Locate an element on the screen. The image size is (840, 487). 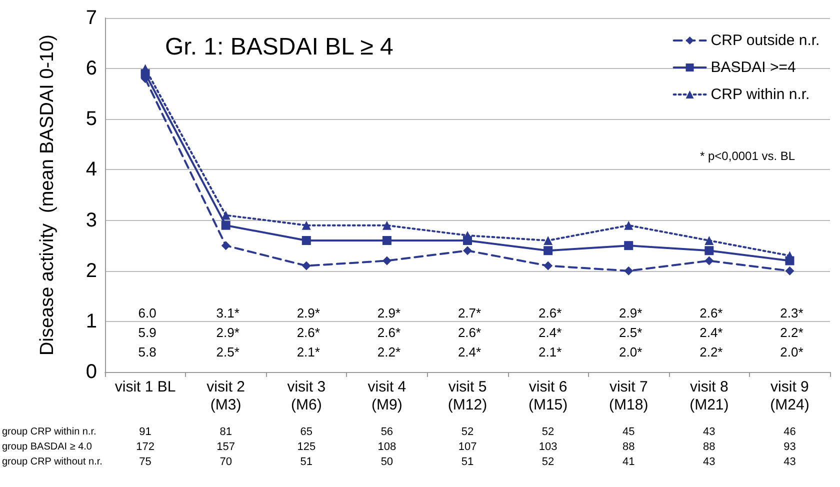
x-tick-label: visit 4 (M9) is located at coordinates (387, 396).